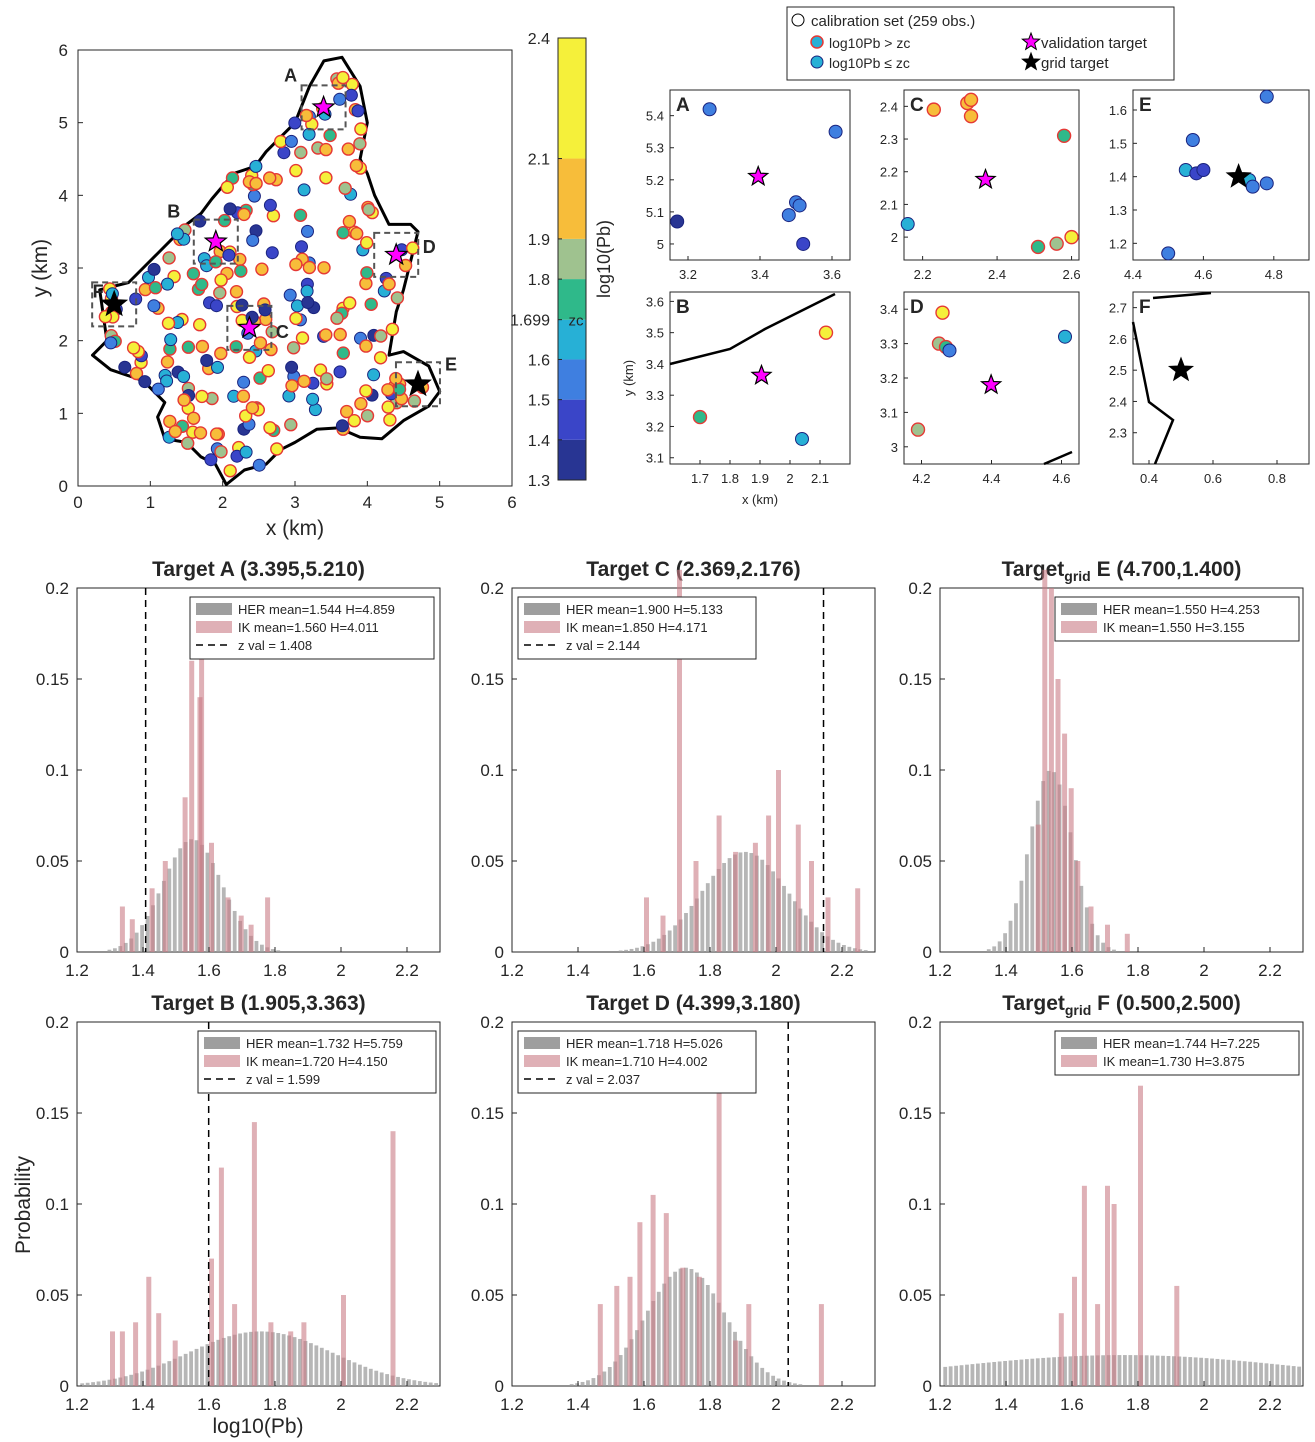  Describe the element at coordinates (63, 195) in the screenshot. I see `map-ytick-label: 4` at that location.